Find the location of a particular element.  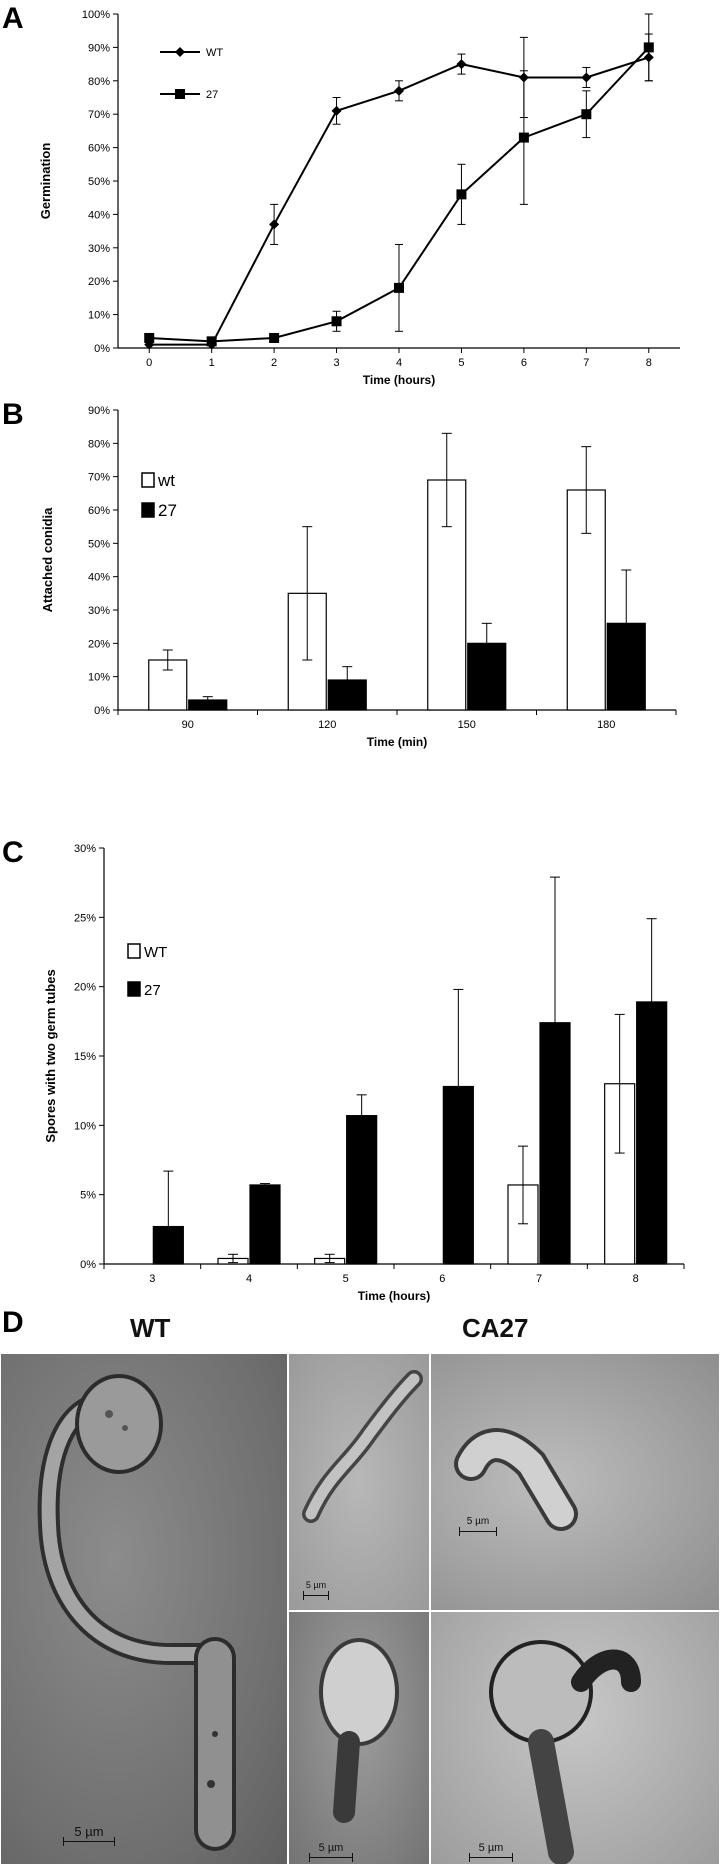

micrograph-wt: 5 µm is located at coordinates (144, 1609).